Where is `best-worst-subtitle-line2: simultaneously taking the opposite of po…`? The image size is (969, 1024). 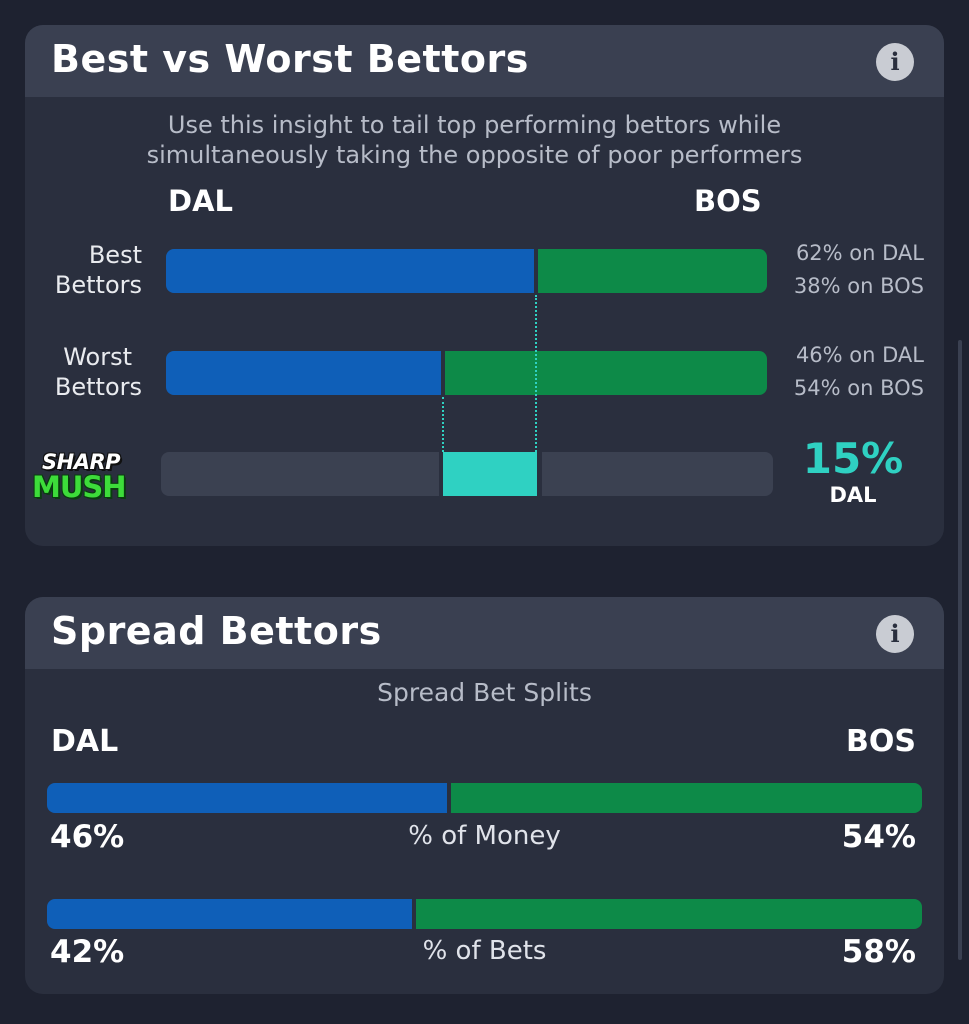 best-worst-subtitle-line2: simultaneously taking the opposite of po… is located at coordinates (474, 155).